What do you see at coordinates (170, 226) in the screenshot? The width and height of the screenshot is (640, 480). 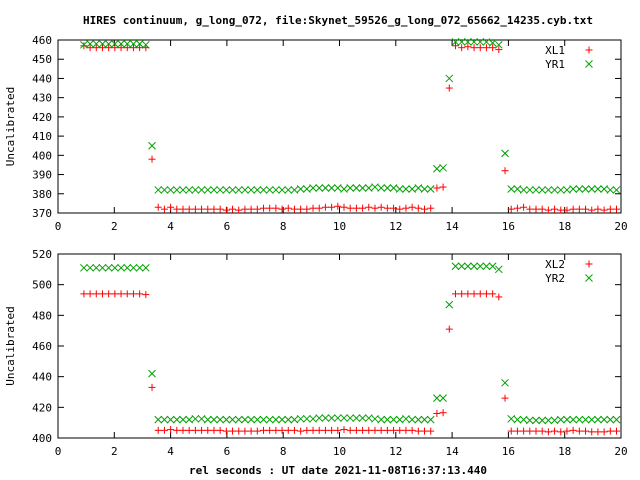 I see `x-tick-label: 4` at bounding box center [170, 226].